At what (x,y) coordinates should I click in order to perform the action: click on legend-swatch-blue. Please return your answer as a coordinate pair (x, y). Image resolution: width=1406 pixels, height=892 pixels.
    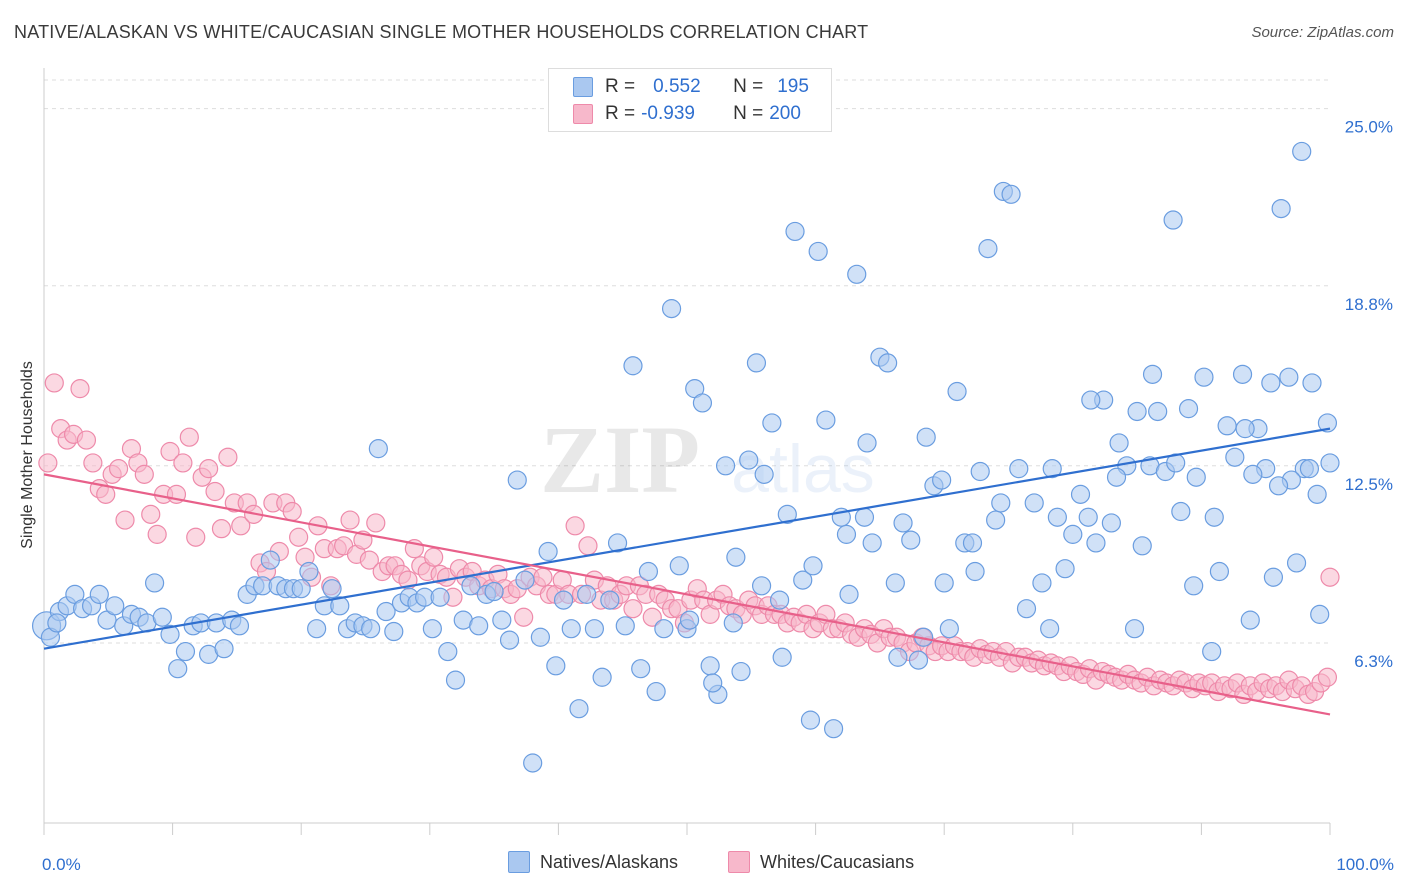
    Looking at the image, I should click on (583, 87).